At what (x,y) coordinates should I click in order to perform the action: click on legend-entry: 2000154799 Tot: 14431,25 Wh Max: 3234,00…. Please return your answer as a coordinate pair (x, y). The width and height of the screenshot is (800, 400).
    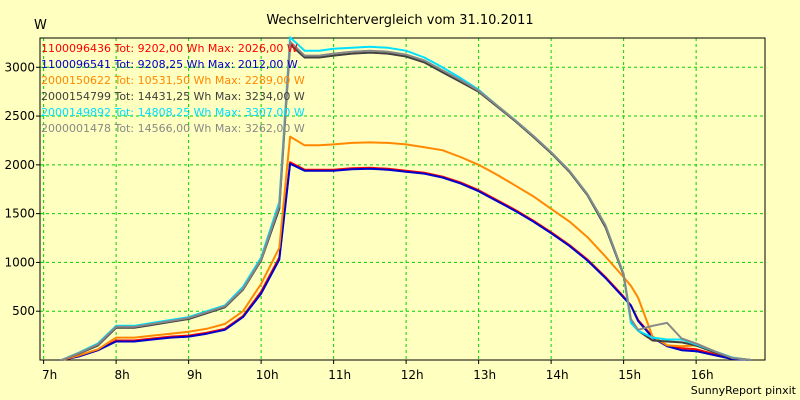
    Looking at the image, I should click on (173, 96).